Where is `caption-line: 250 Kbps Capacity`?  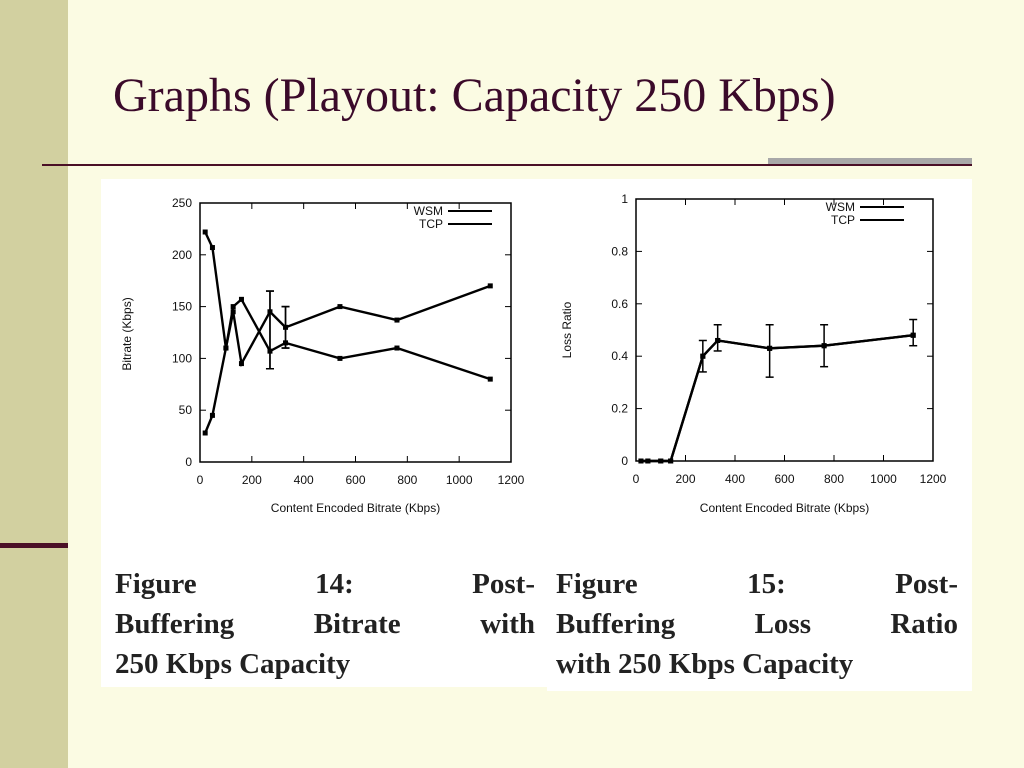
caption-line: 250 Kbps Capacity is located at coordinates (325, 664).